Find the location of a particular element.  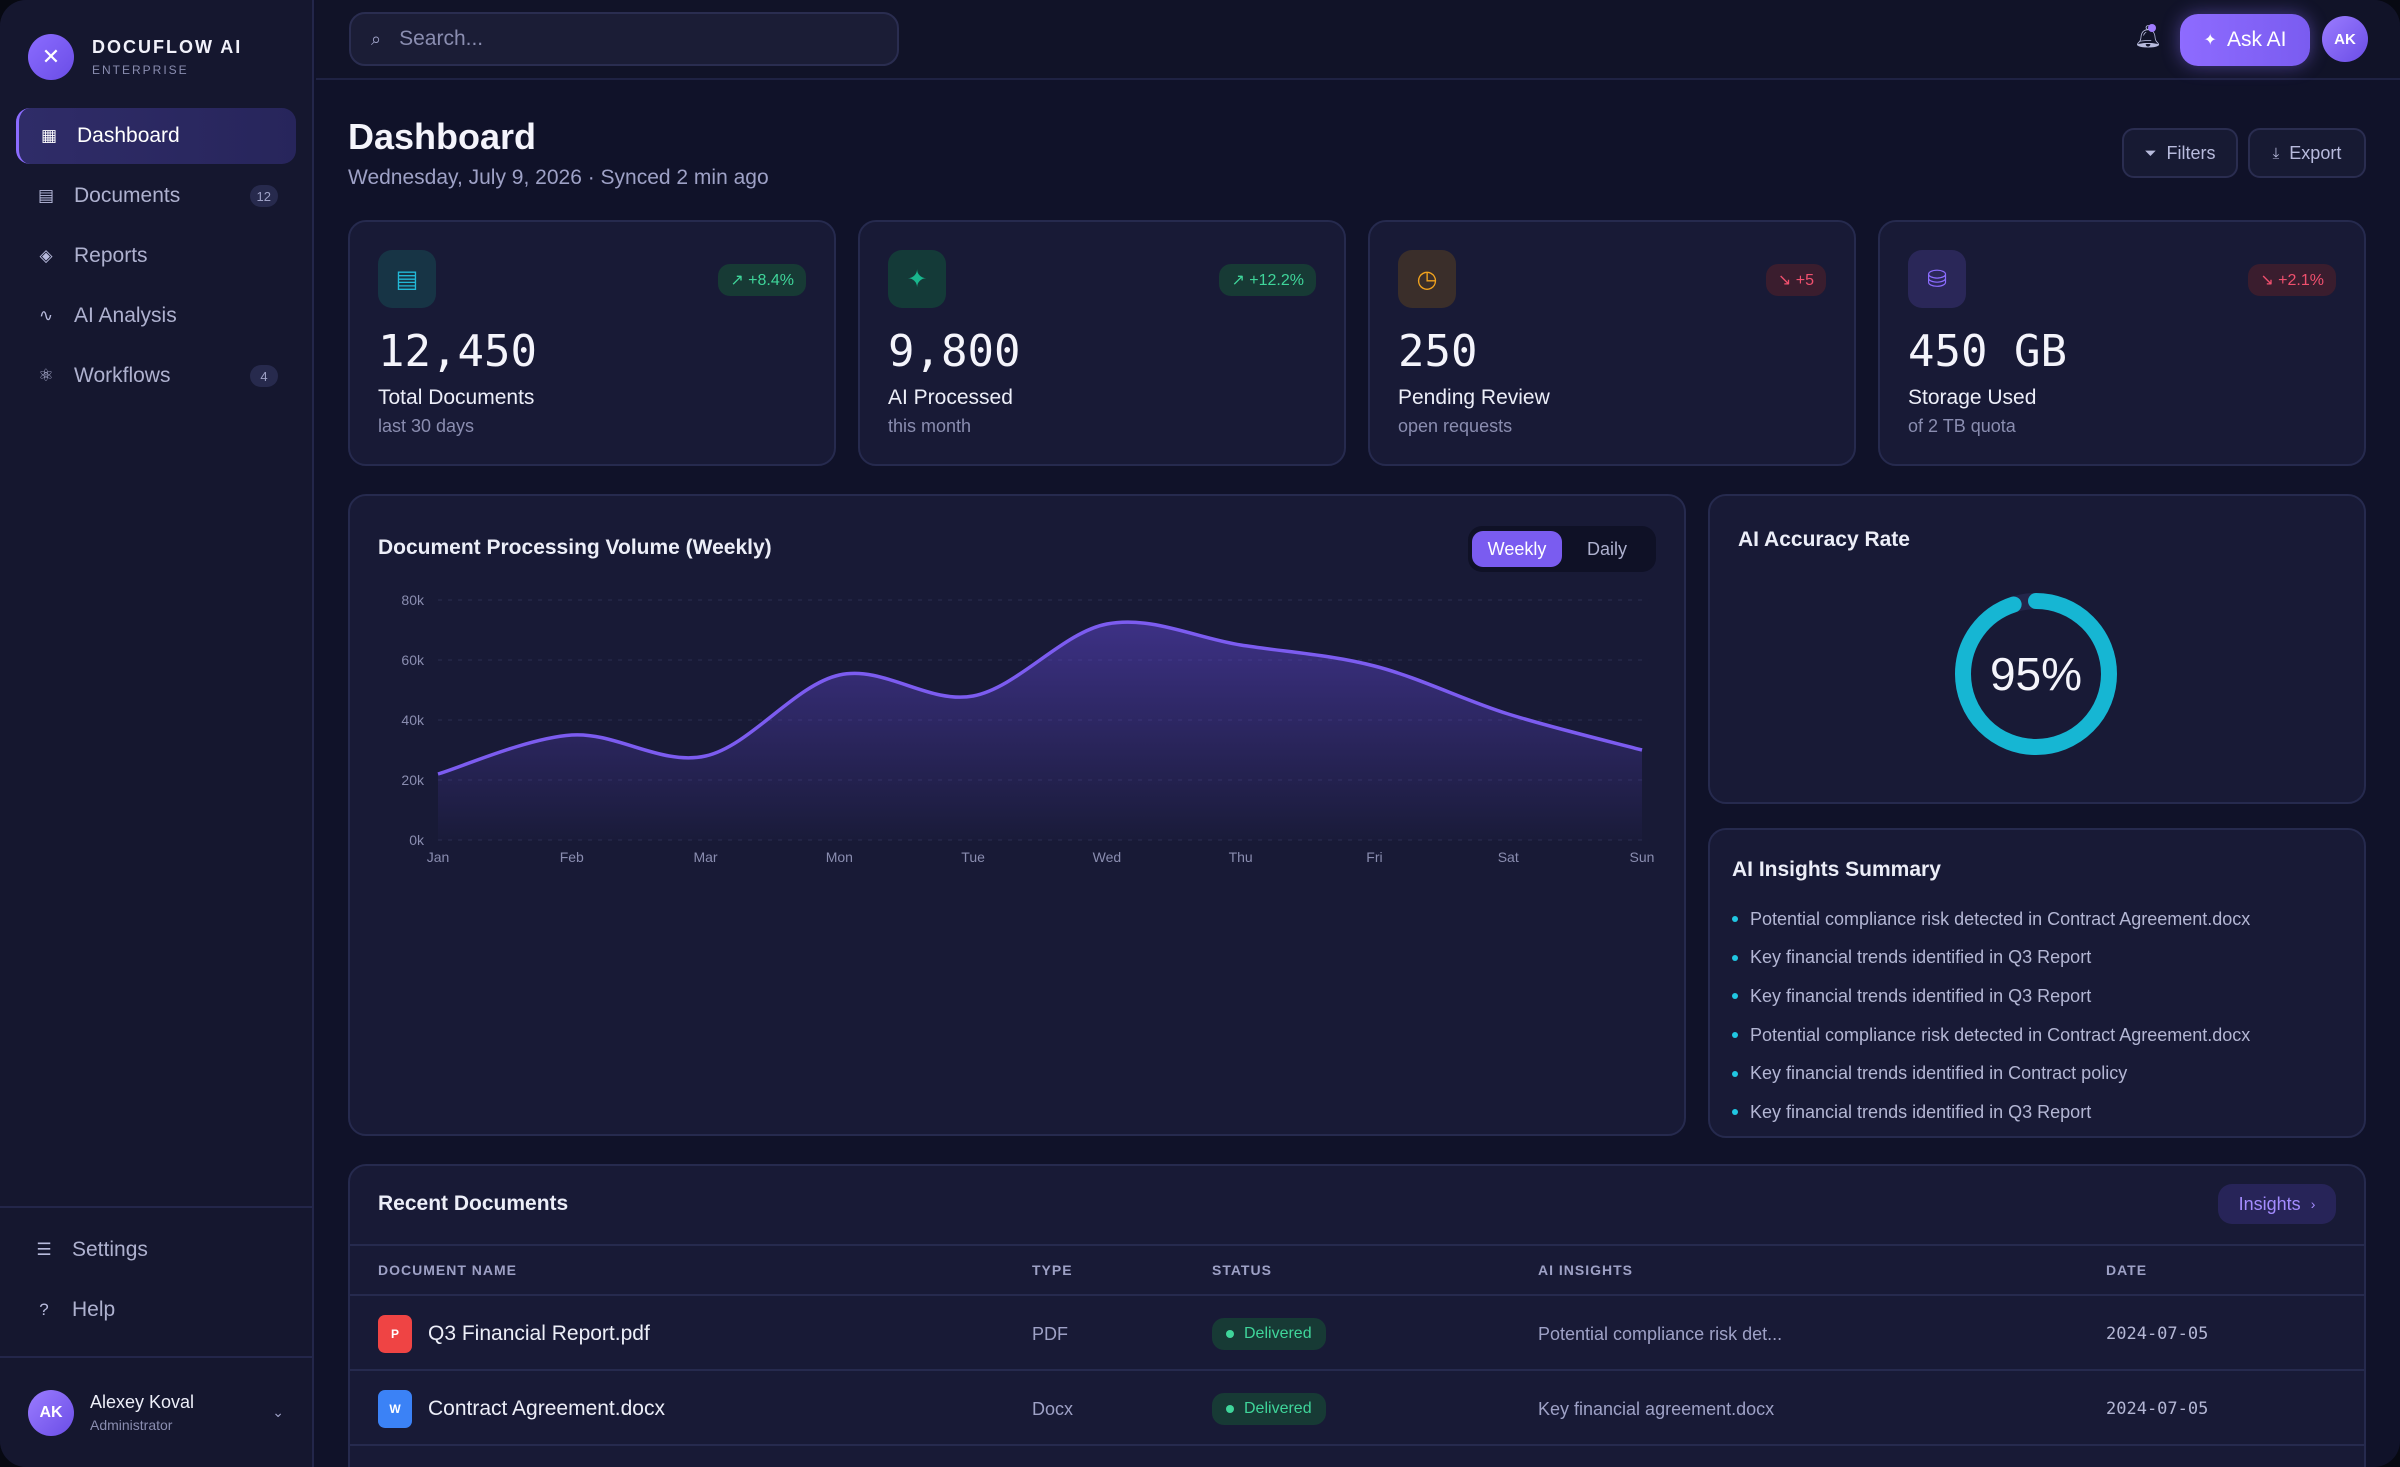

stat-card-pending-review: ◷ ↘ +5 250 Pending Review open requests is located at coordinates (1612, 343).